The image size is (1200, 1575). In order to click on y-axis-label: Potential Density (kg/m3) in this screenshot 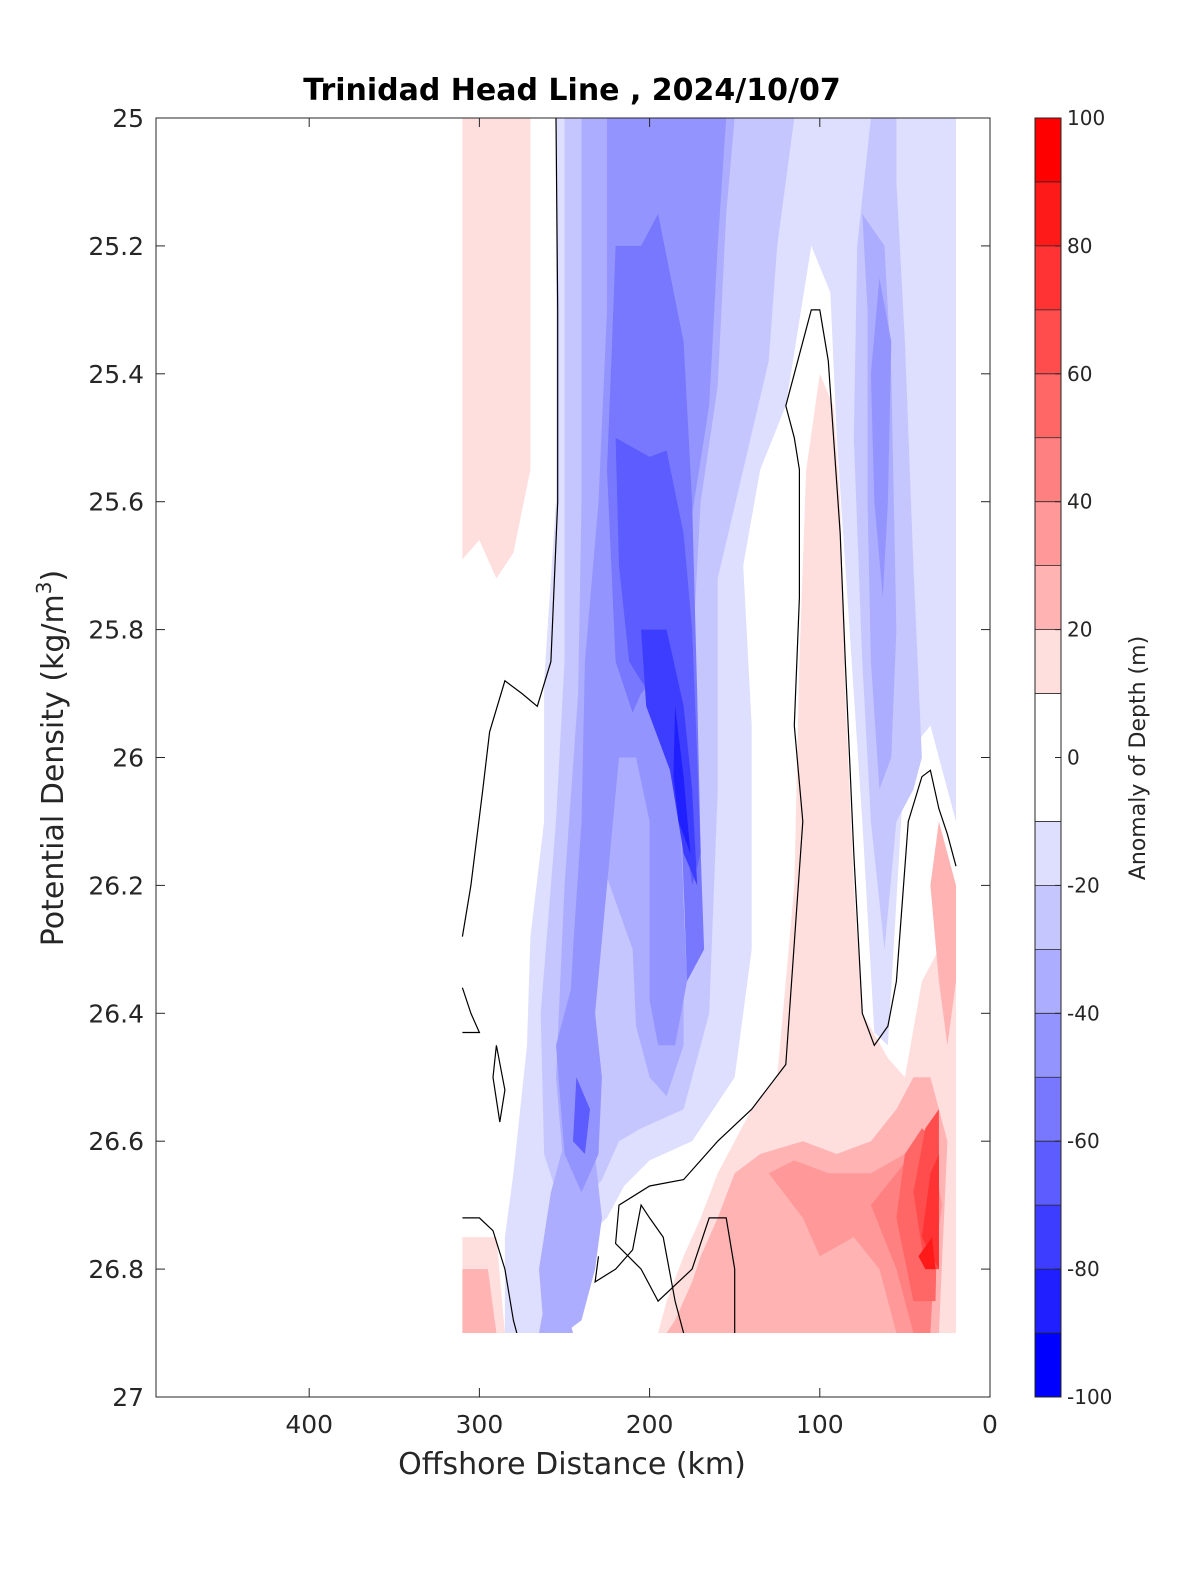, I will do `click(51, 758)`.